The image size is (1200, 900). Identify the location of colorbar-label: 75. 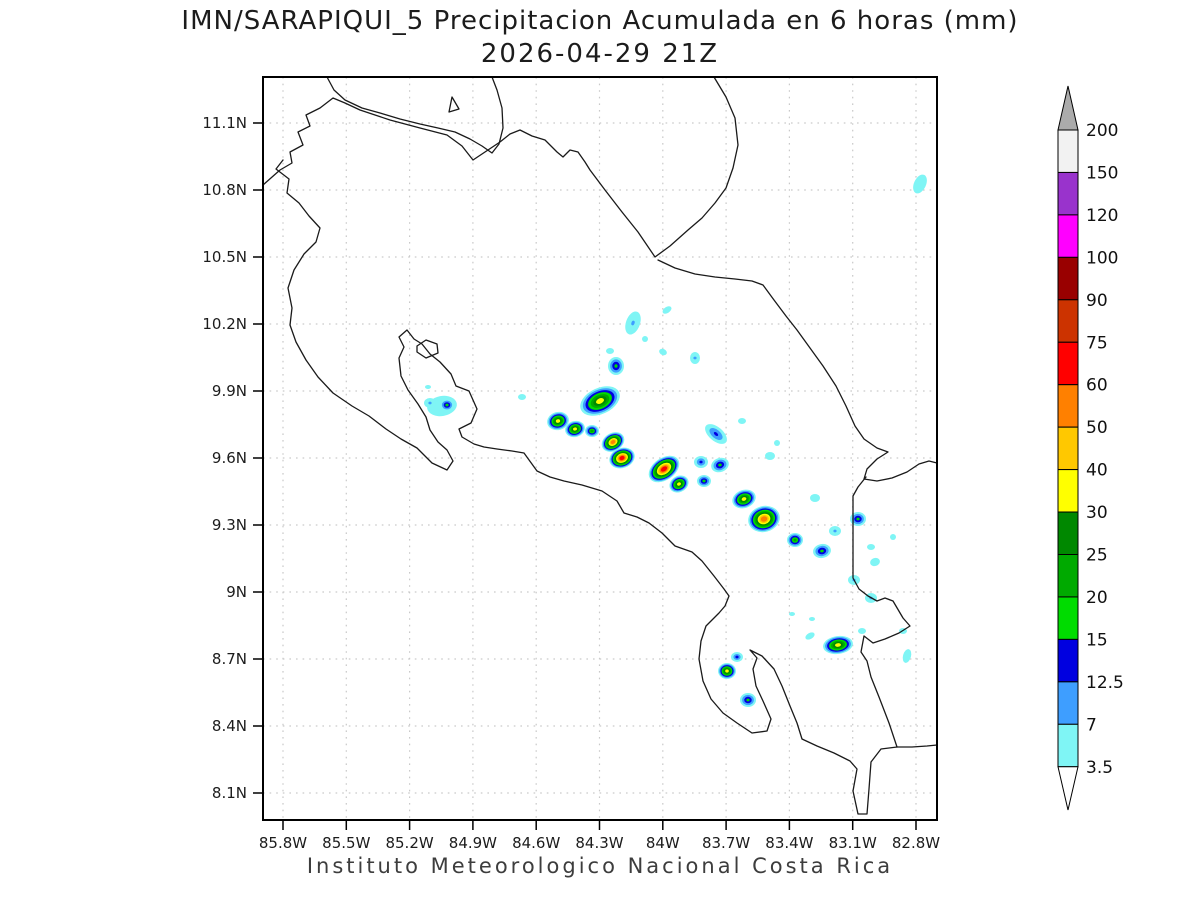
(1097, 343).